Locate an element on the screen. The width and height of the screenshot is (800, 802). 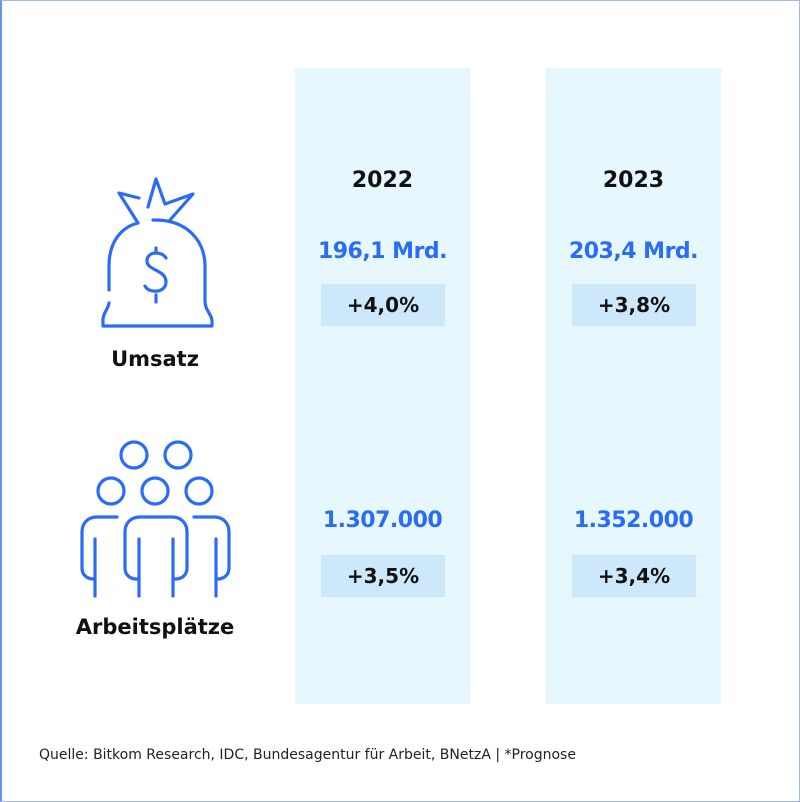
umsatz-value: 203,4 Mrd. is located at coordinates (633, 251).